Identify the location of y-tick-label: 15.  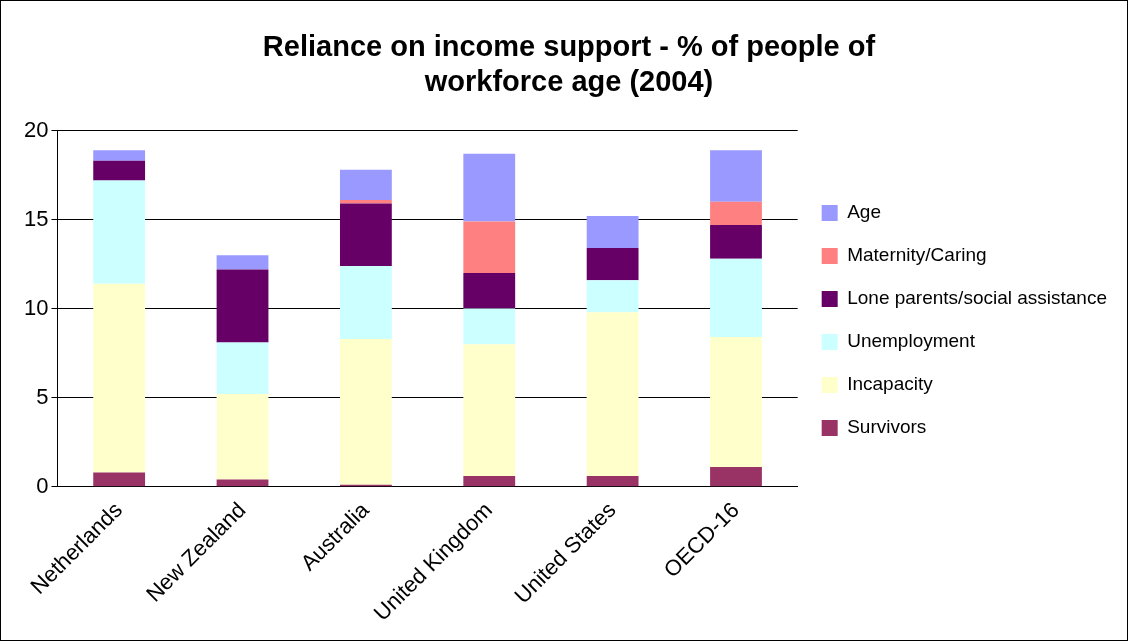
(36, 218).